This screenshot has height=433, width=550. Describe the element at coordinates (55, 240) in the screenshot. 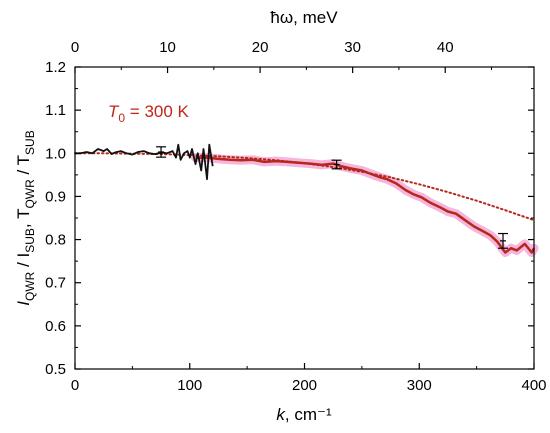

I see `y-tick-label: 0.8` at that location.